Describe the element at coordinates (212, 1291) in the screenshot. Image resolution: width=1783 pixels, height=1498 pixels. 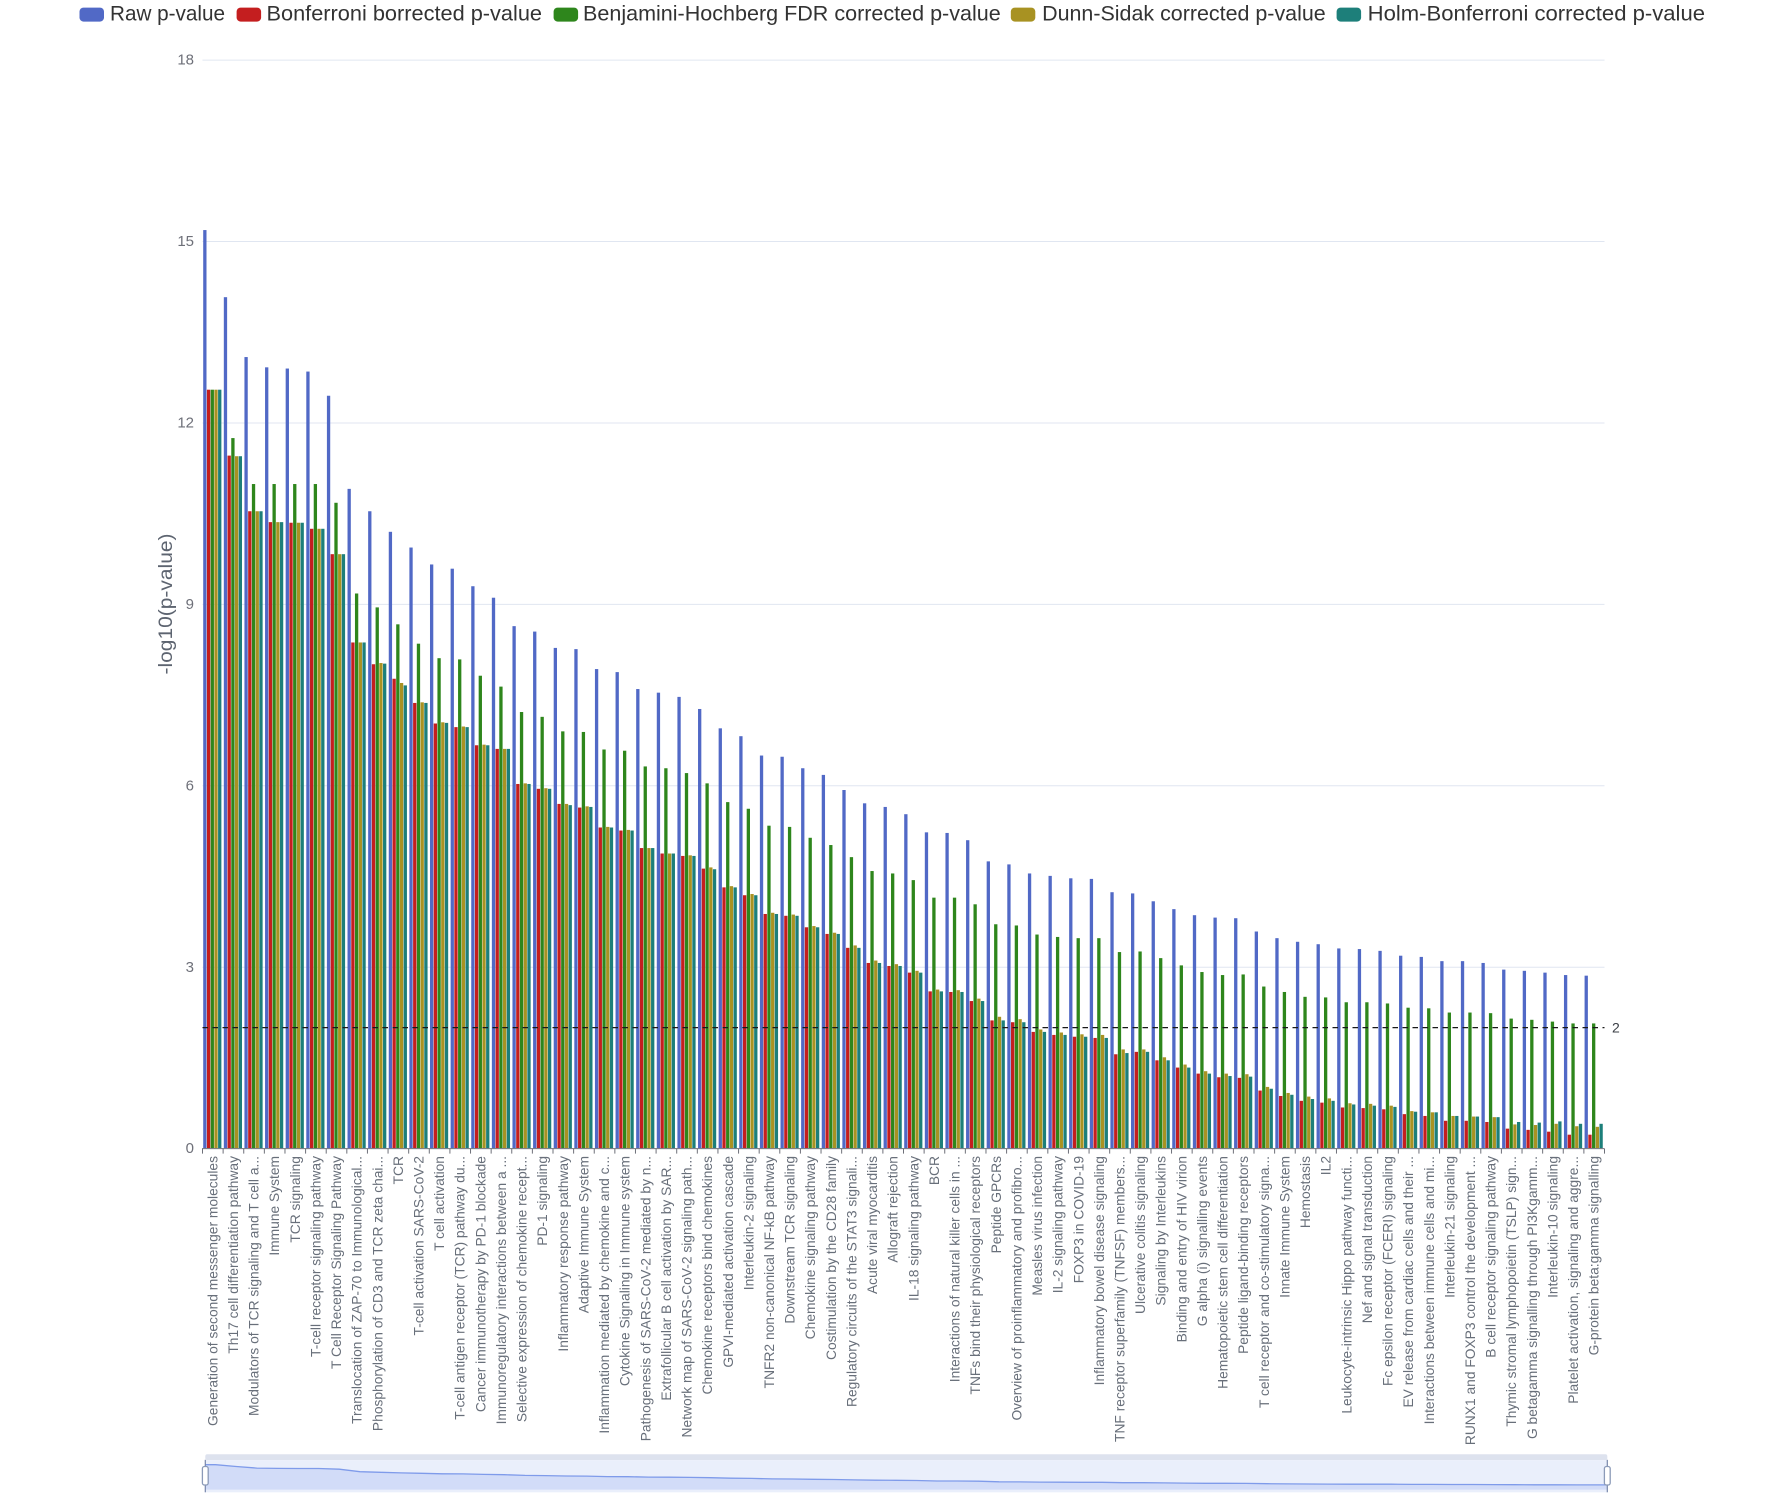
I see `svg-text:Generation of second messenger: Generation of second messenger molecules` at that location.